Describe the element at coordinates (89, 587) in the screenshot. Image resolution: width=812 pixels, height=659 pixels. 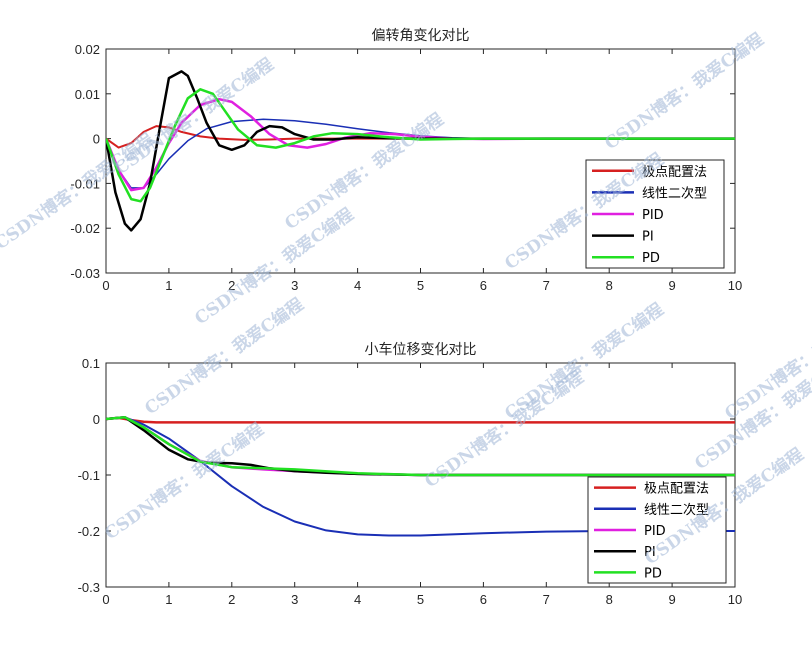
I see `y-tick-label: -0.3` at that location.